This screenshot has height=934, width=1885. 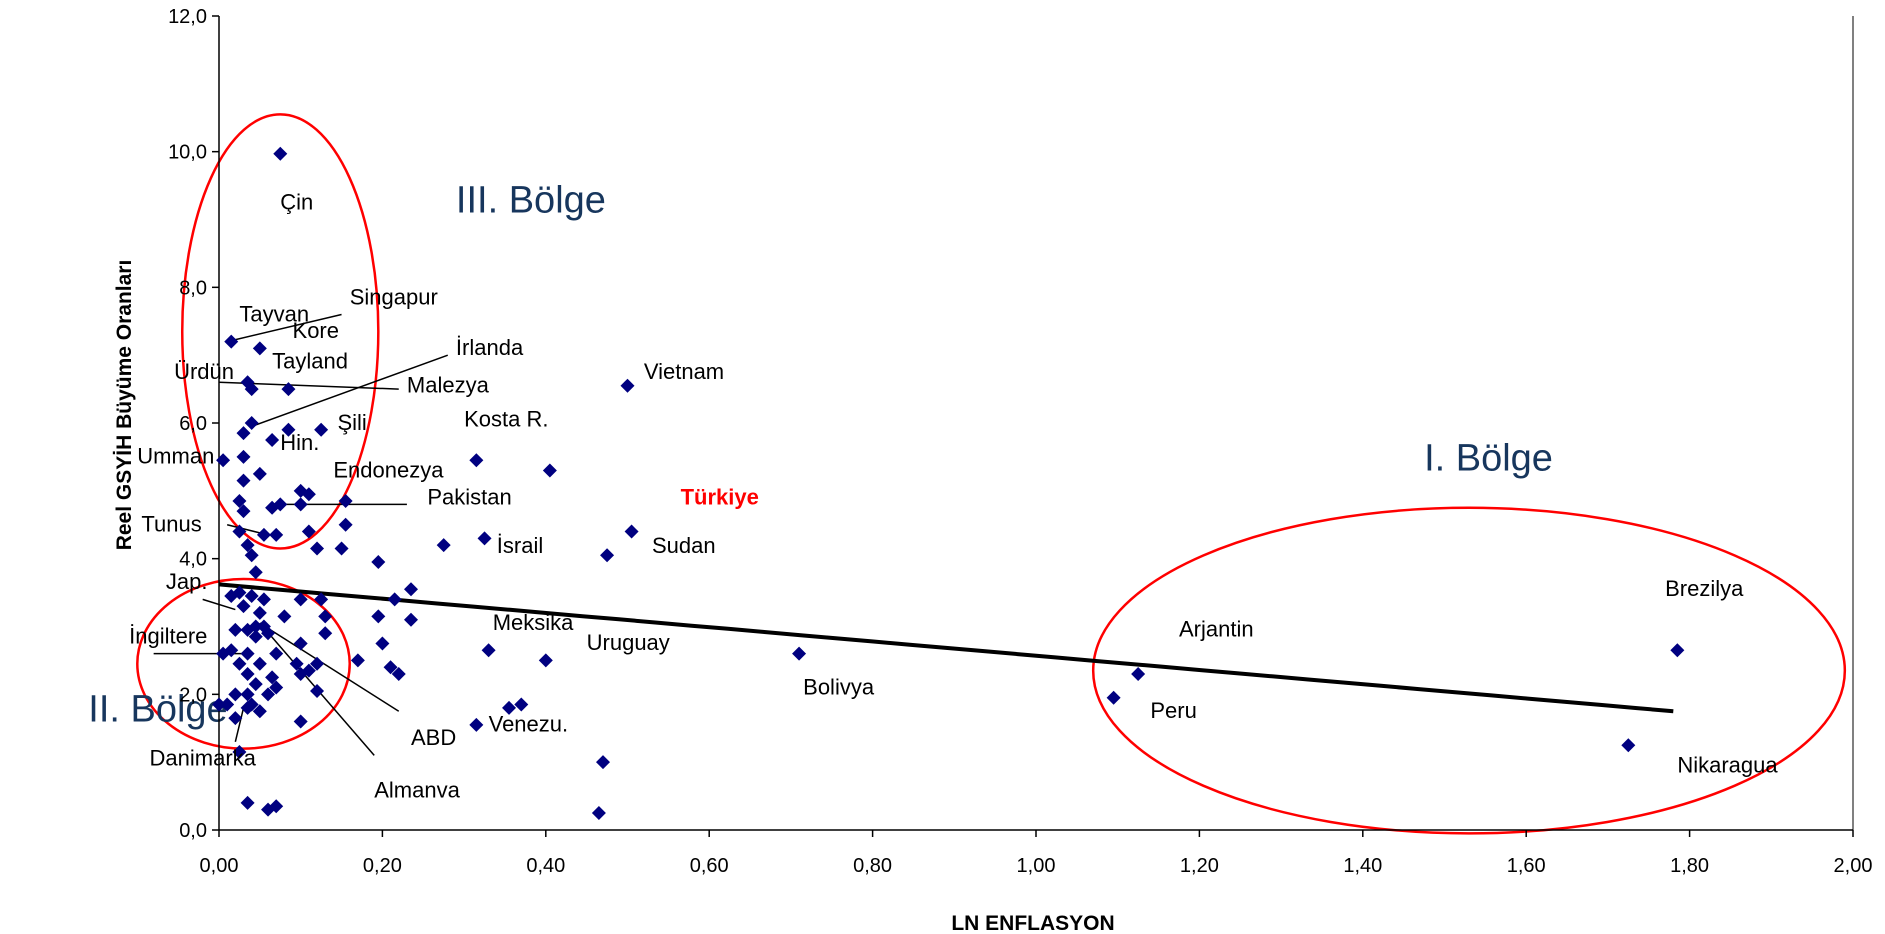 I want to click on y-tick-label: 2,0, so click(x=193, y=695).